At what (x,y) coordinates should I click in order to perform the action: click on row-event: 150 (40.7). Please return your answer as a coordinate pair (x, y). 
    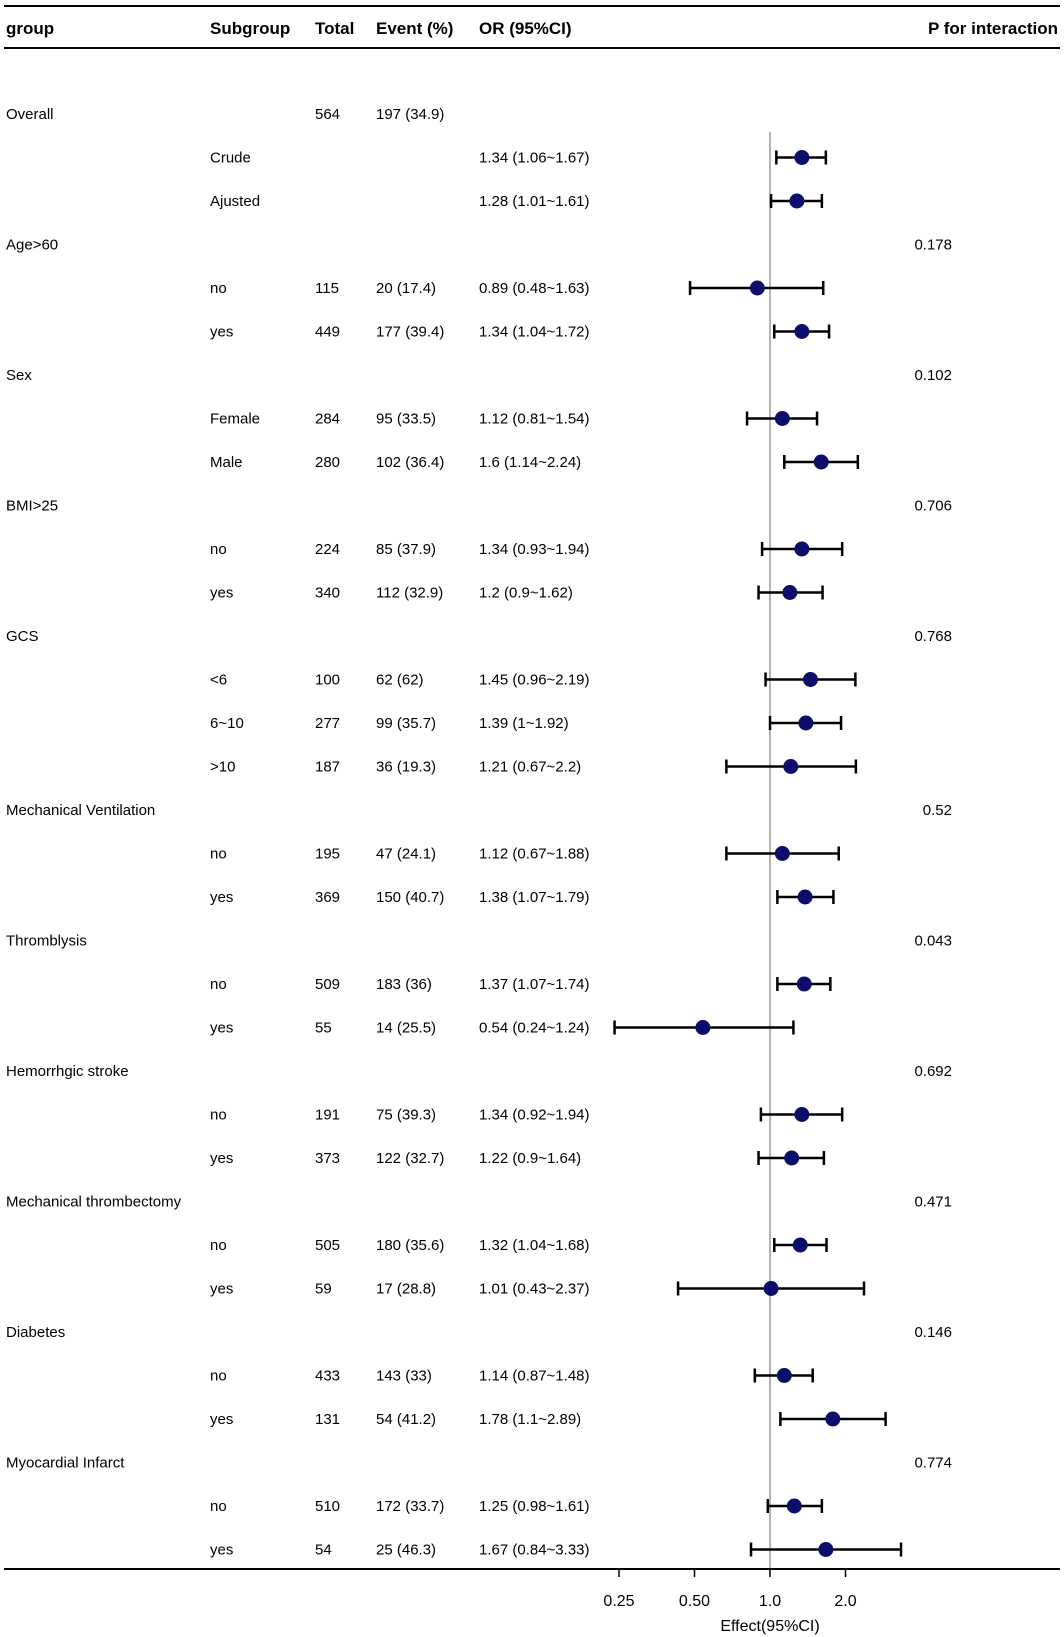
    Looking at the image, I should click on (410, 897).